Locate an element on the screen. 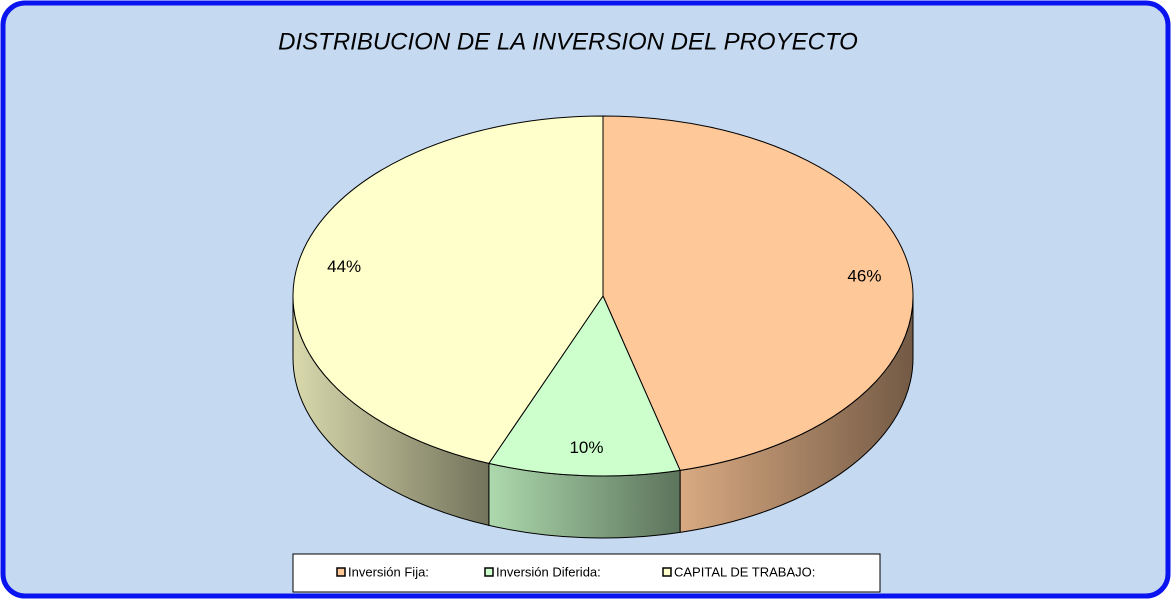  data-label: 10% is located at coordinates (586, 447).